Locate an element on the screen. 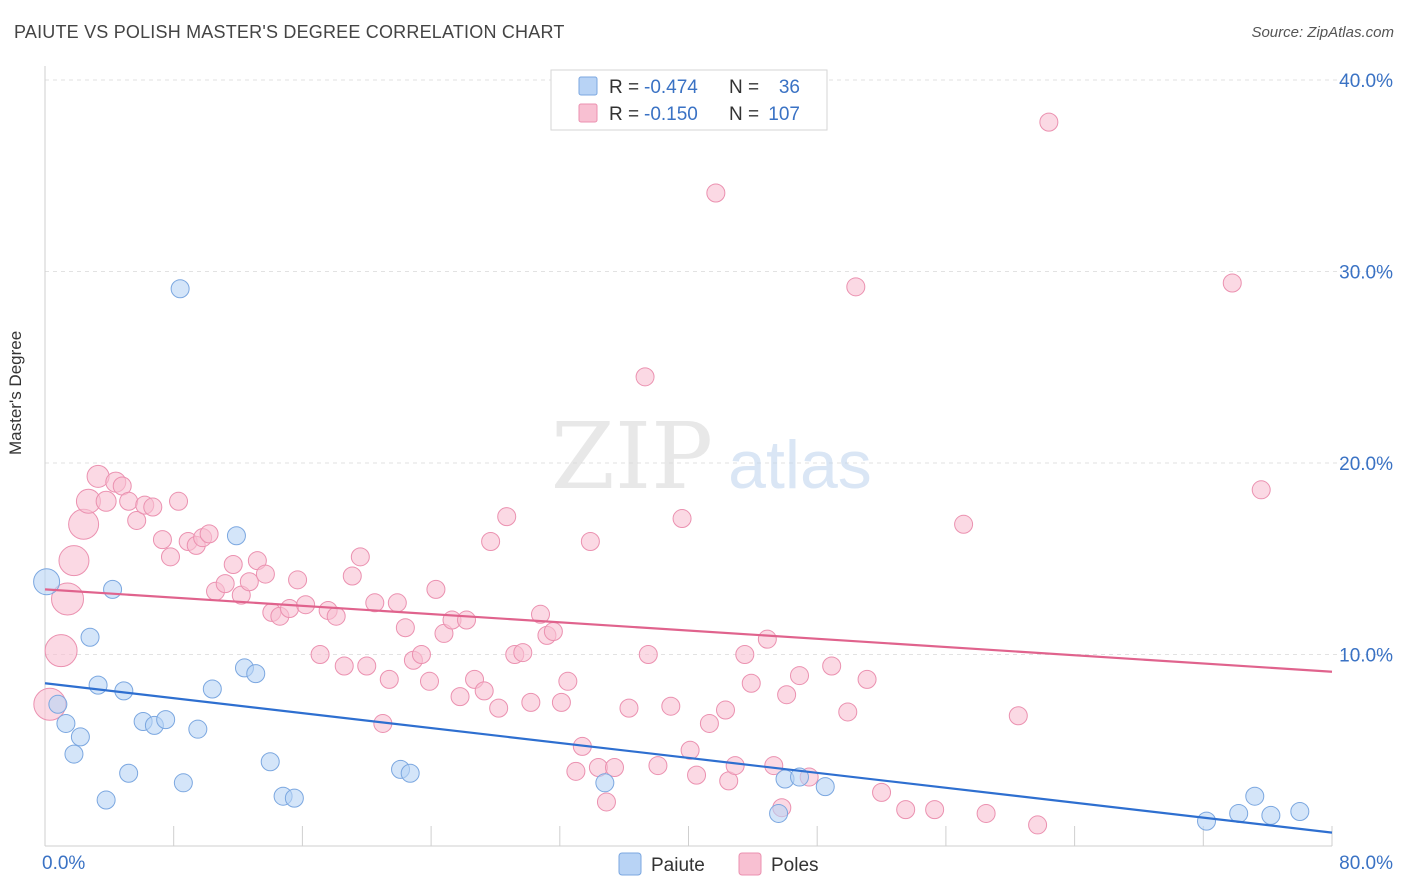 The image size is (1406, 892). legend-n-value-paiute: 36 is located at coordinates (789, 87).